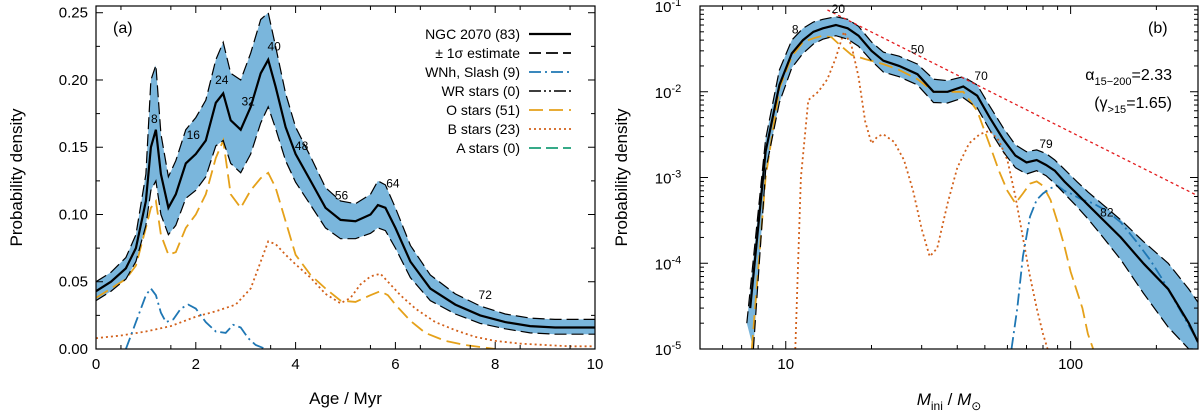 The width and height of the screenshot is (1200, 413). What do you see at coordinates (274, 46) in the screenshot?
I see `data-label: 40` at bounding box center [274, 46].